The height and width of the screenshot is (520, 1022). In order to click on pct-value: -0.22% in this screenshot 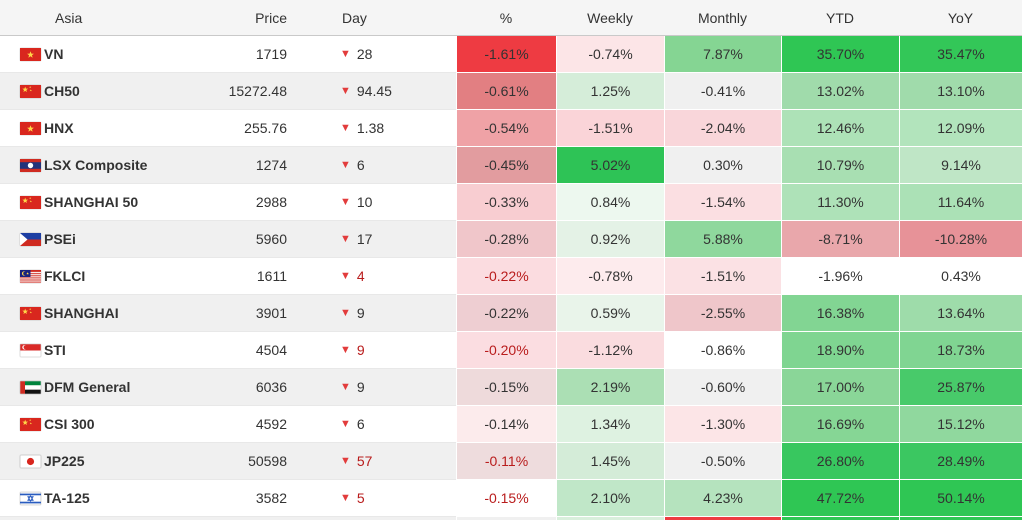, I will do `click(506, 276)`.